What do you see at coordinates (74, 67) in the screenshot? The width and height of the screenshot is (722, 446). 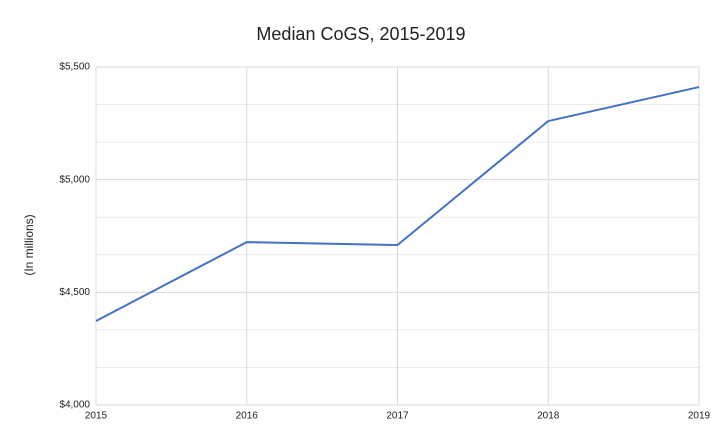 I see `y-tick-label: $5,500` at bounding box center [74, 67].